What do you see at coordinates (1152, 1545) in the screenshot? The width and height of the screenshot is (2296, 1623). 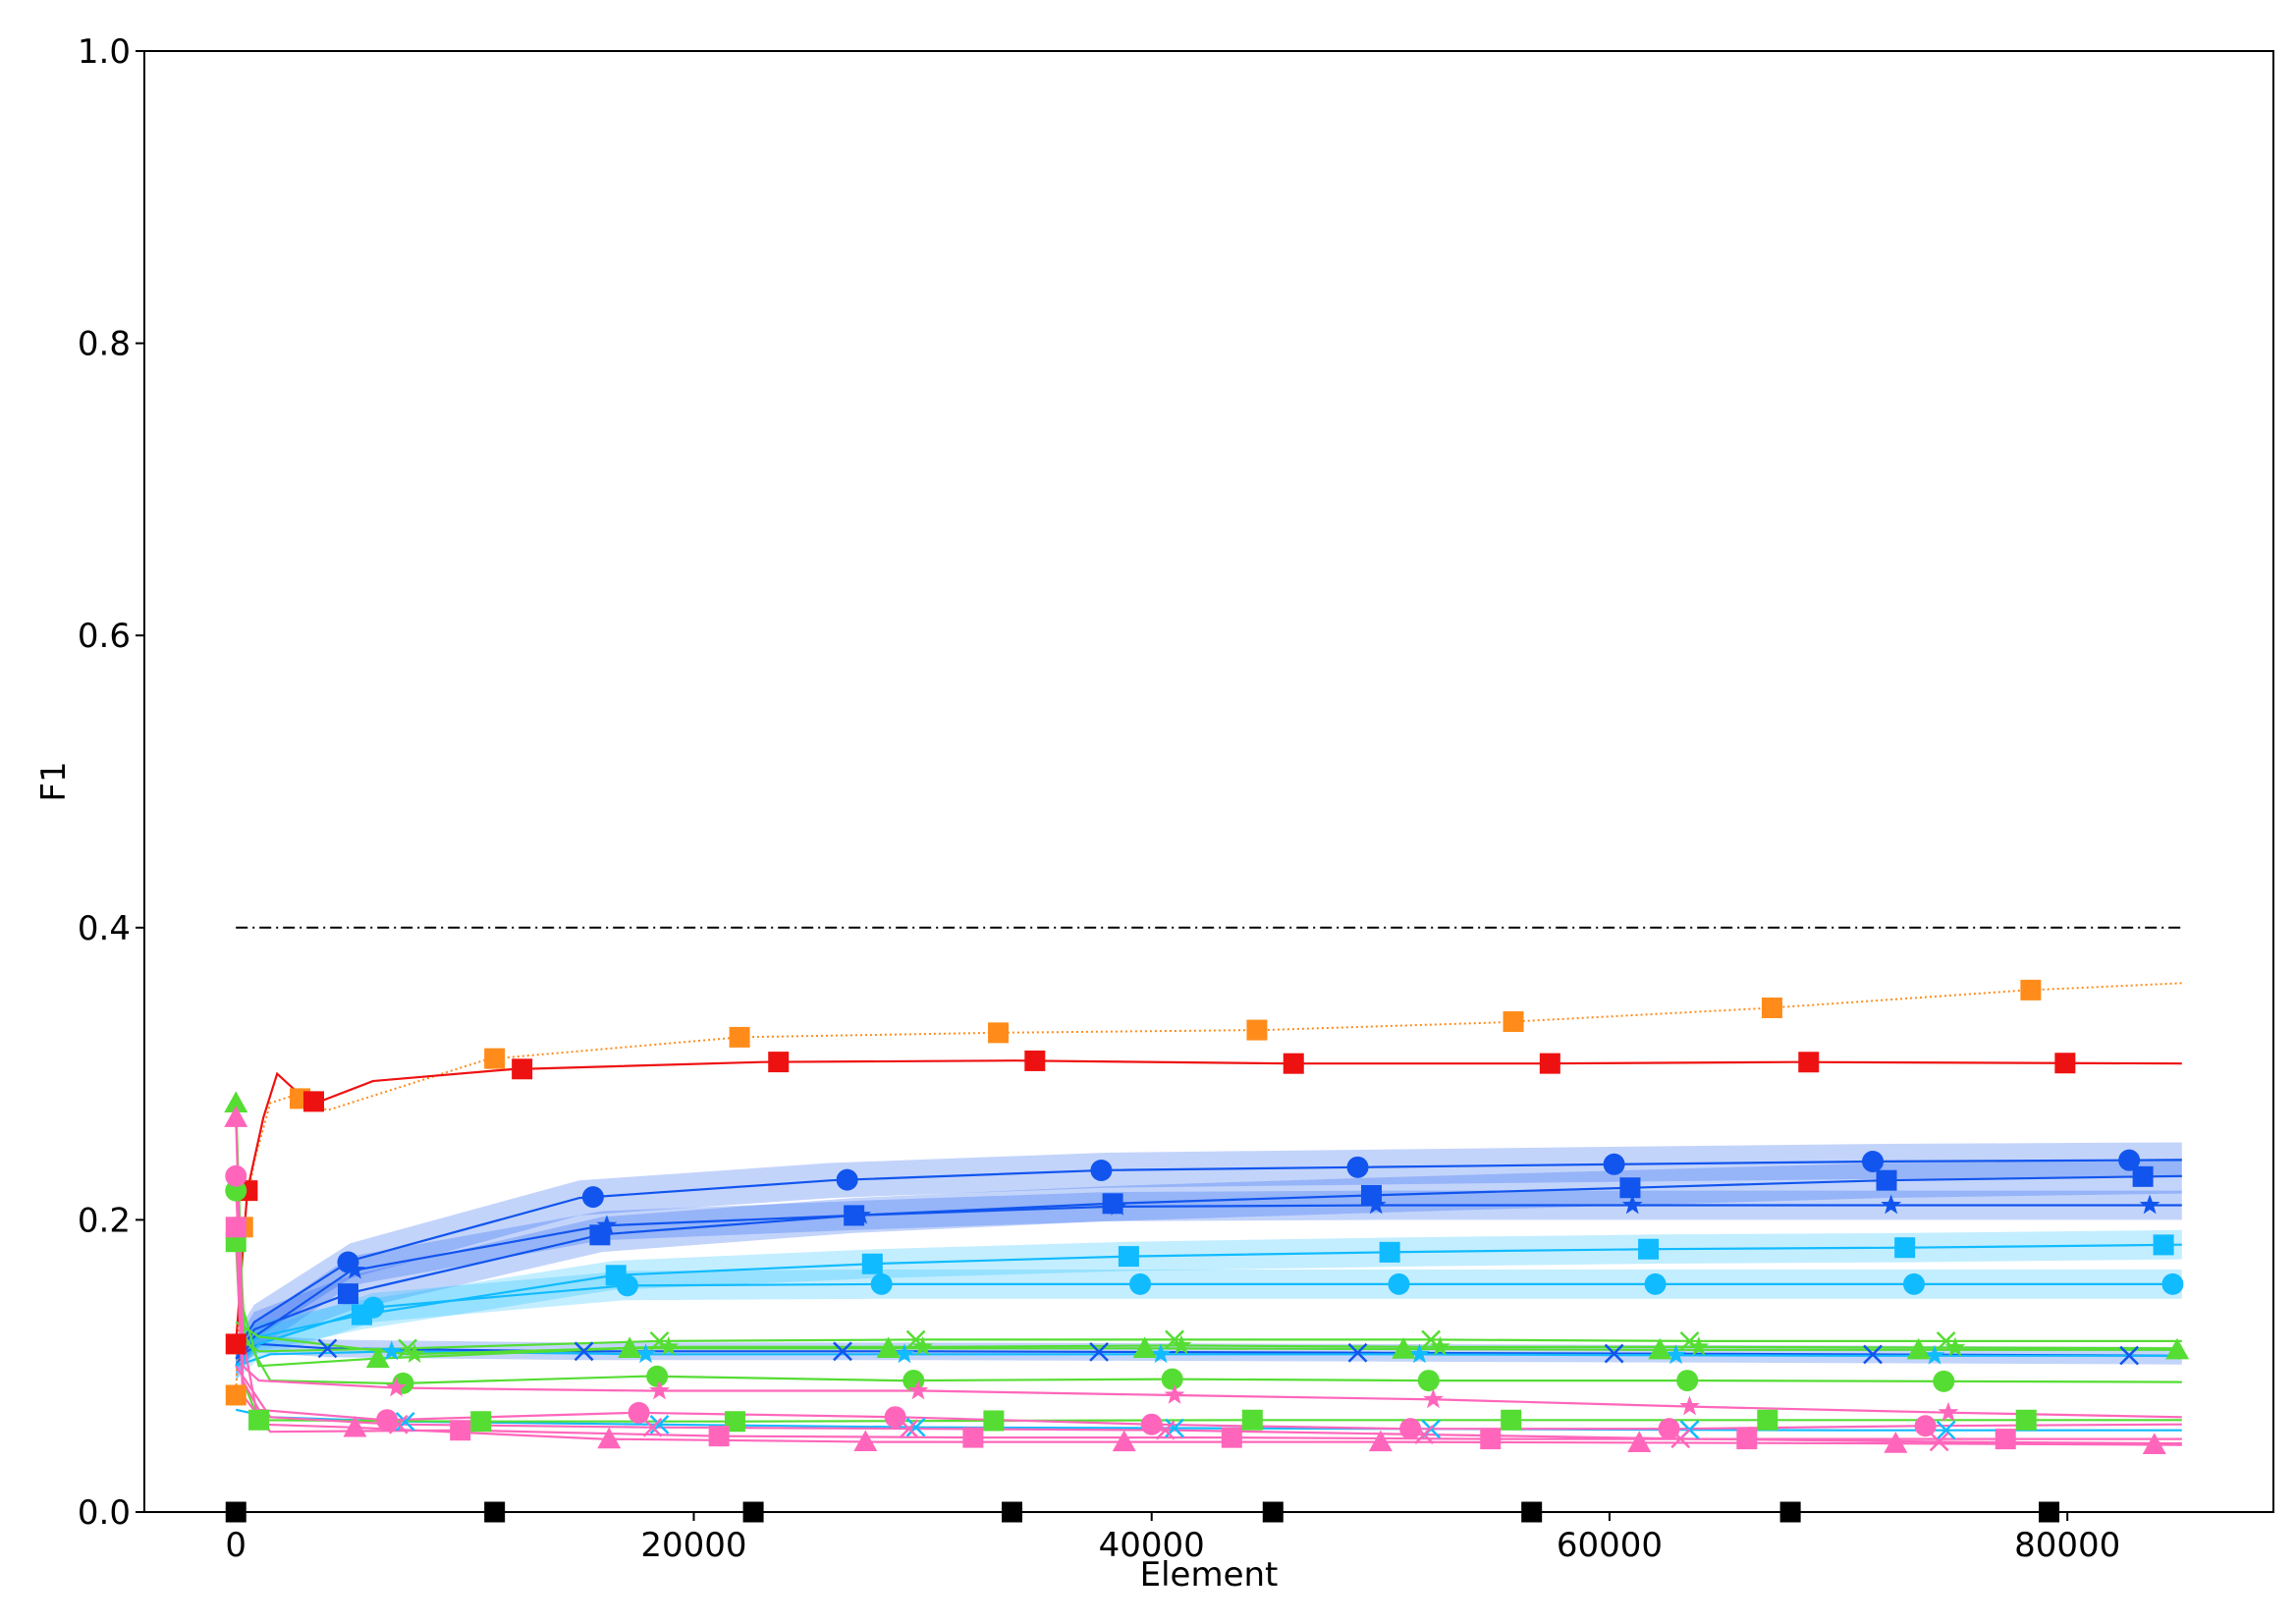 I see `x-tick-label-2: 40000` at bounding box center [1152, 1545].